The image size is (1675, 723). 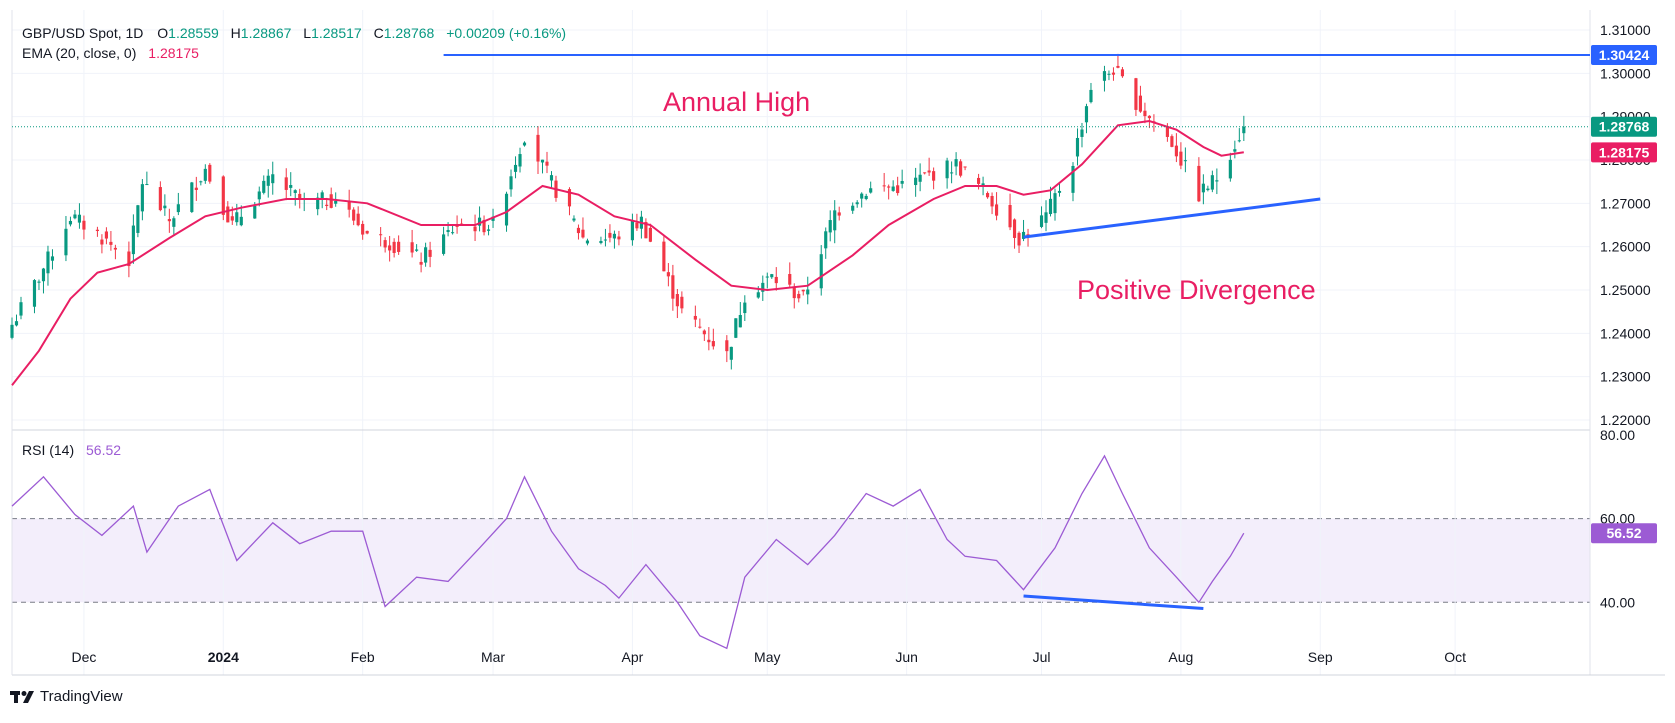 I want to click on rsi-divergence-line, so click(x=1113, y=602).